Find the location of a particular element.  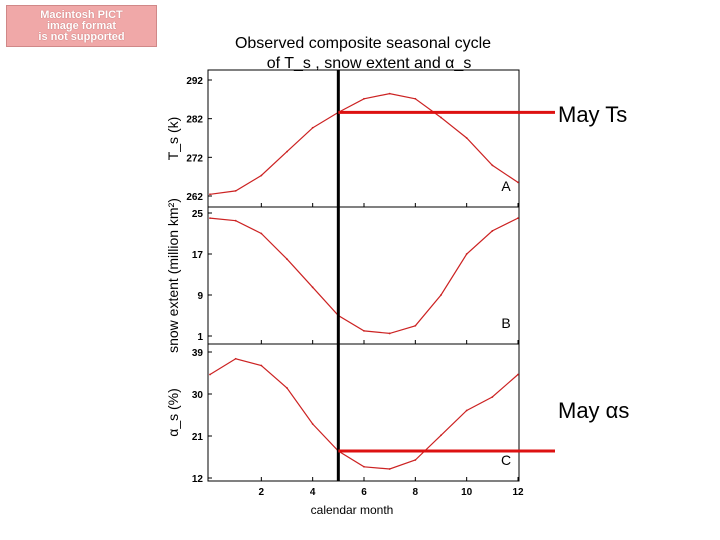

pict-line-3: is not supported is located at coordinates (81, 36).